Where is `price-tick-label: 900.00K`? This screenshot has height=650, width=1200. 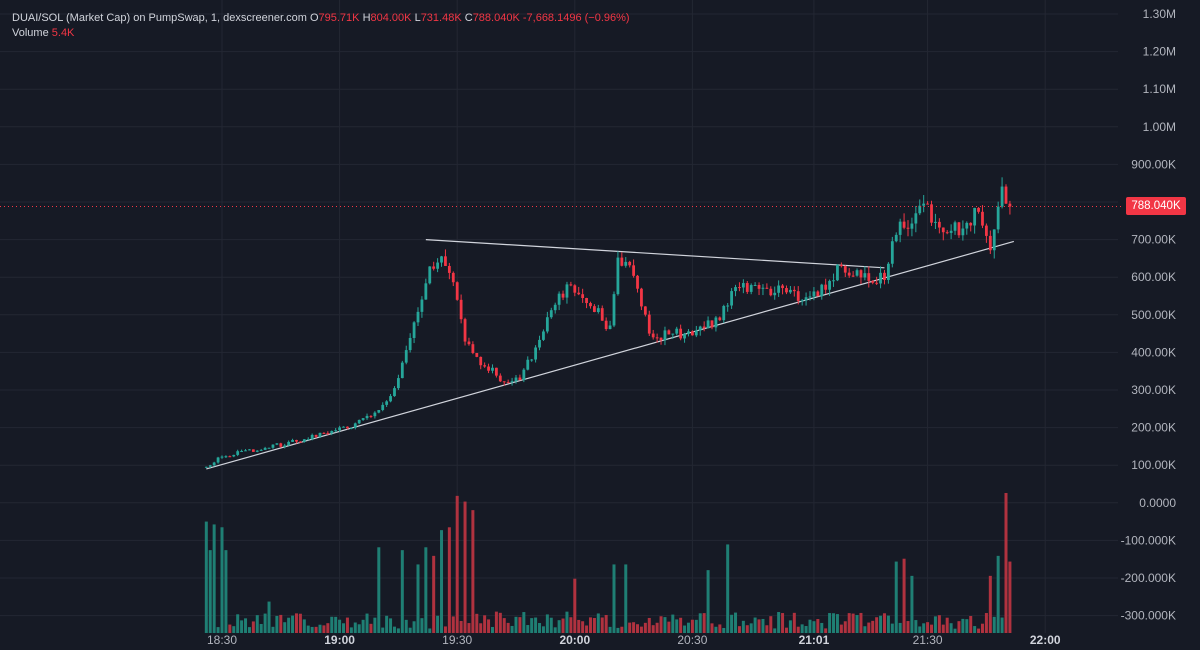 price-tick-label: 900.00K is located at coordinates (1153, 164).